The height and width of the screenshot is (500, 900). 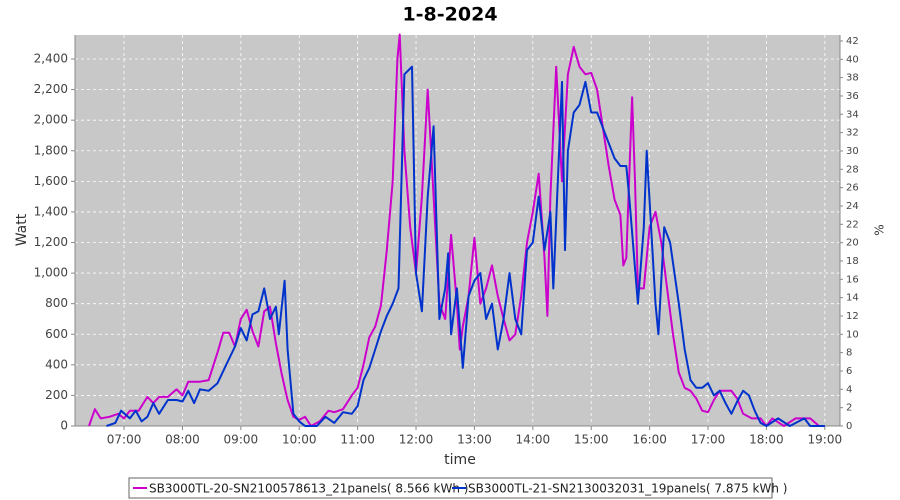 I want to click on y2-tick-label: 36, so click(x=852, y=96).